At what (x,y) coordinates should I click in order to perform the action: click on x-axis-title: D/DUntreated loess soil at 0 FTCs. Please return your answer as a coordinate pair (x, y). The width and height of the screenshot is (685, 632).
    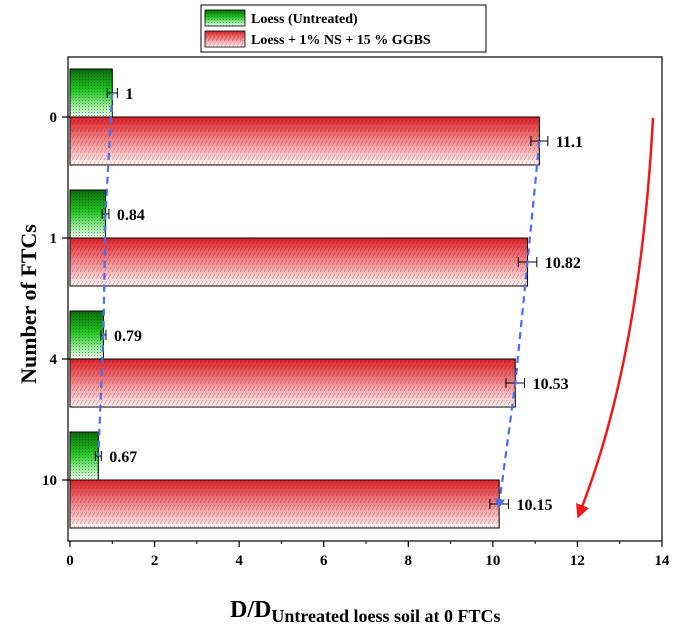
    Looking at the image, I should click on (365, 611).